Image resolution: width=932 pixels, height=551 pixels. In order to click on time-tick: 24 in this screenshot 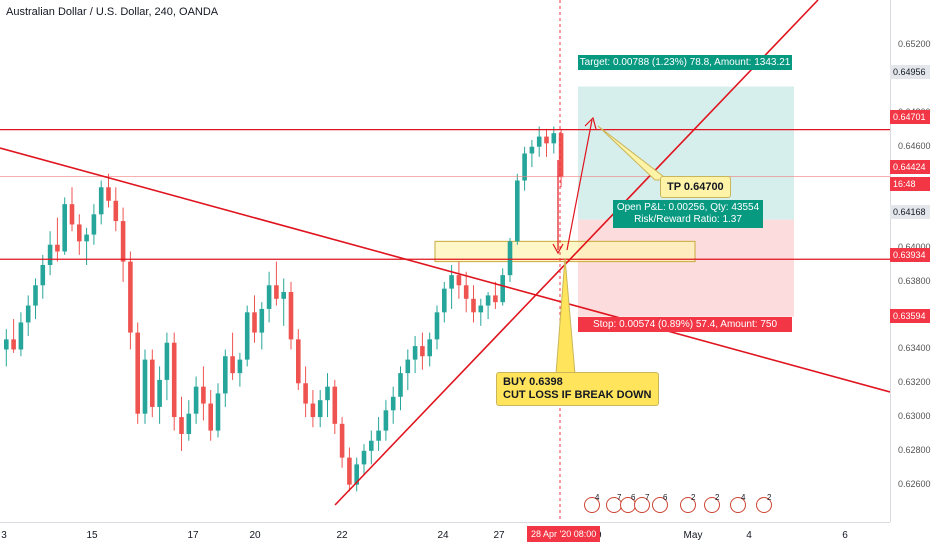, I will do `click(443, 535)`.